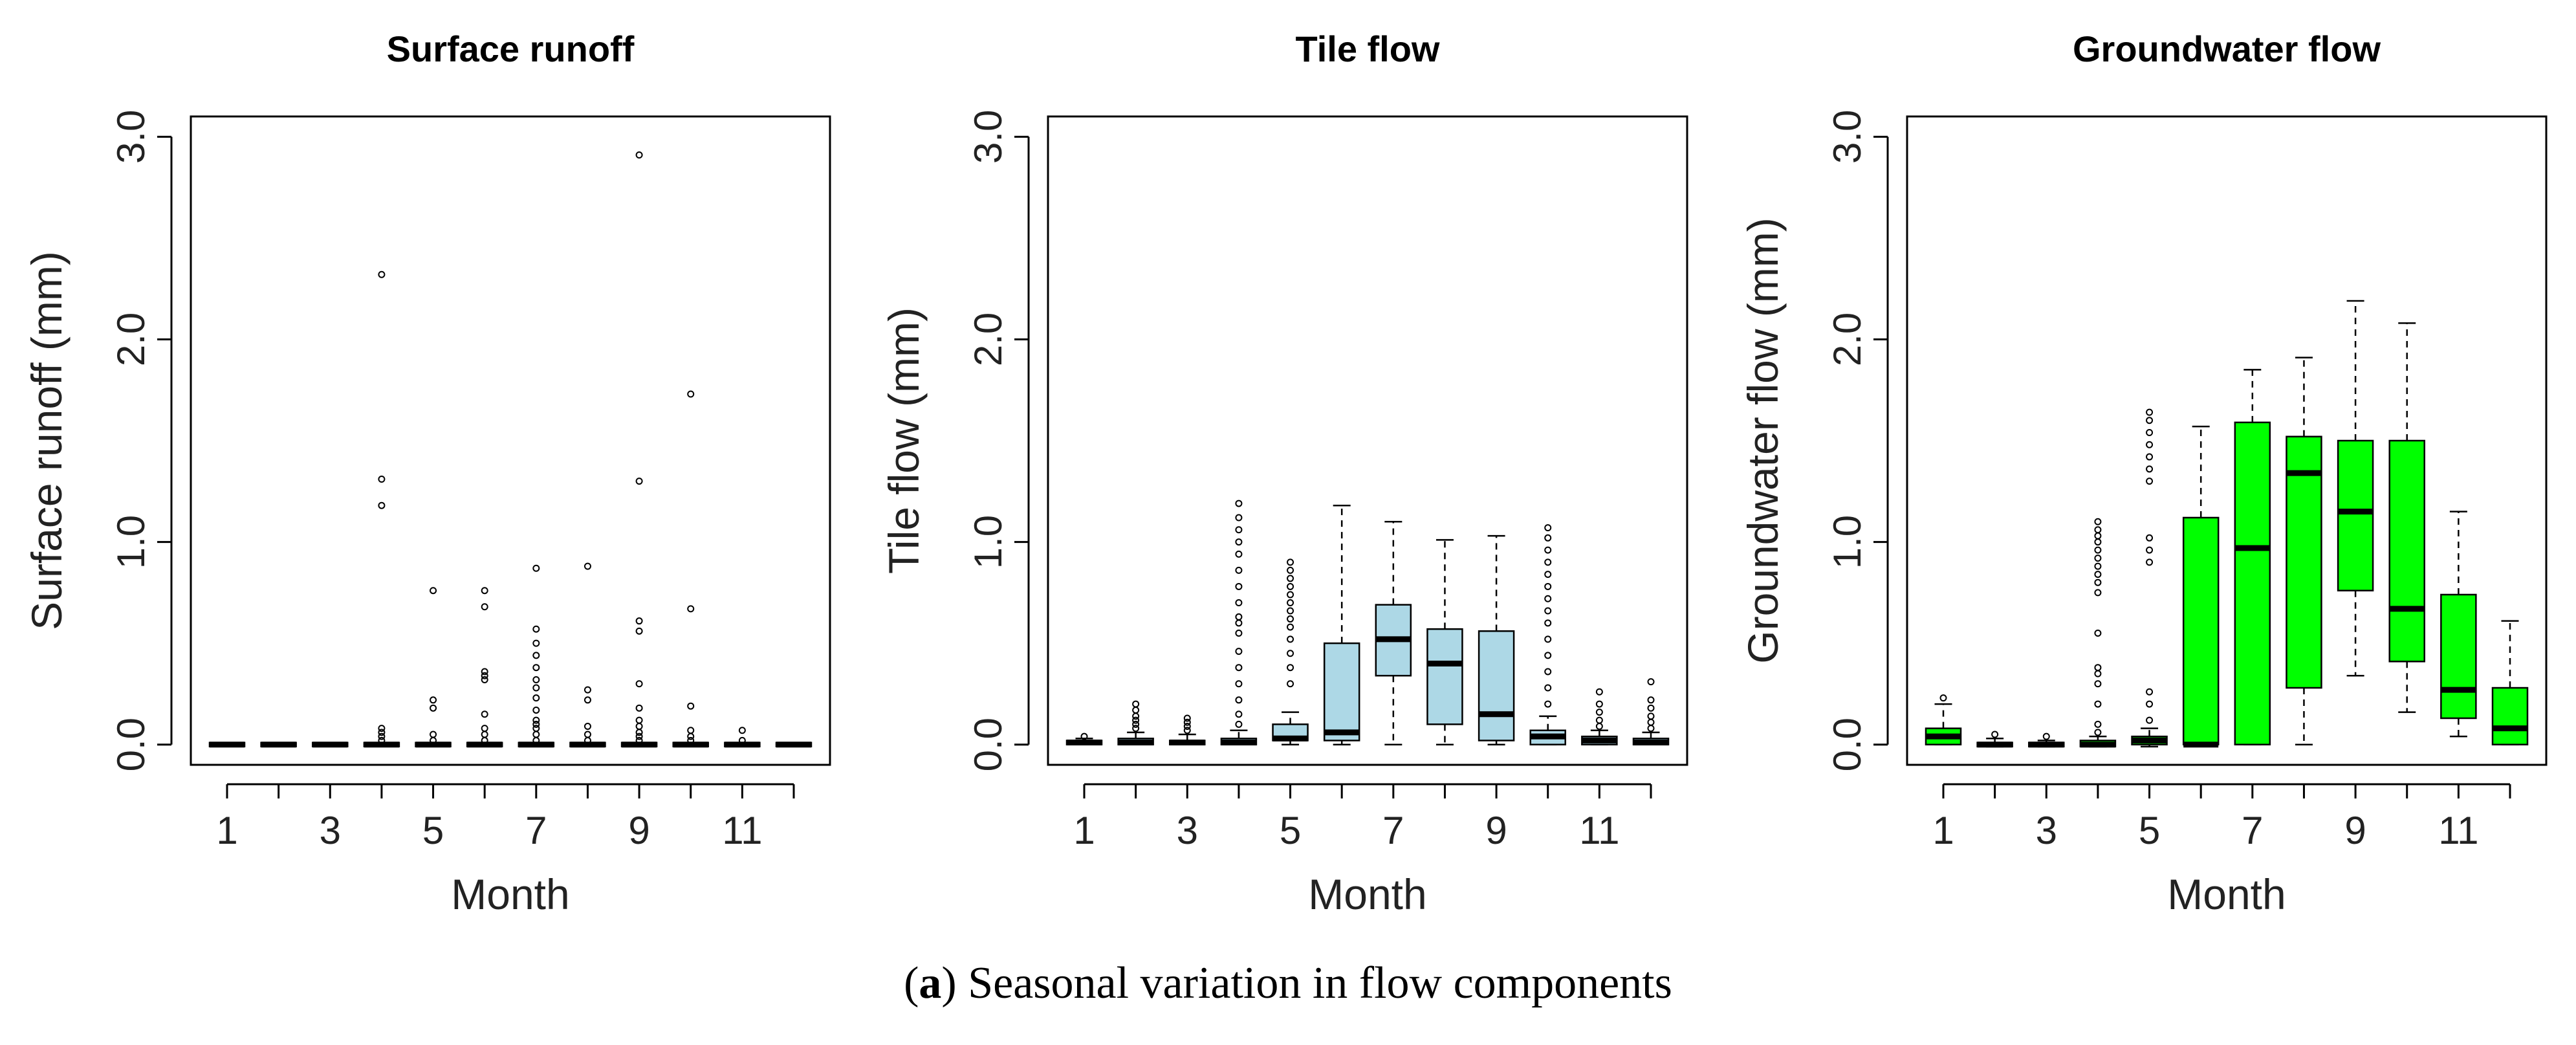  I want to click on caption-letter: a, so click(930, 983).